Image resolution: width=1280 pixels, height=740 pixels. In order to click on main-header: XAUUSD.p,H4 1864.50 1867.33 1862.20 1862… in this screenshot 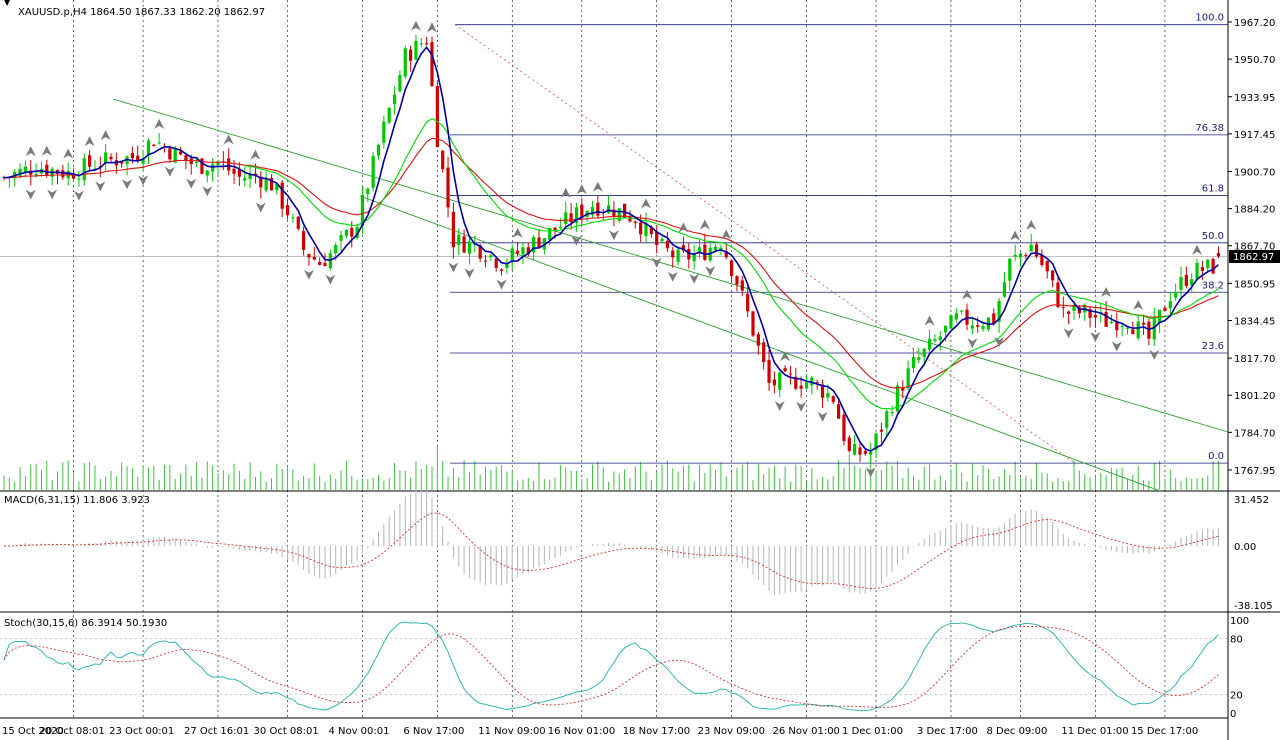, I will do `click(141, 12)`.